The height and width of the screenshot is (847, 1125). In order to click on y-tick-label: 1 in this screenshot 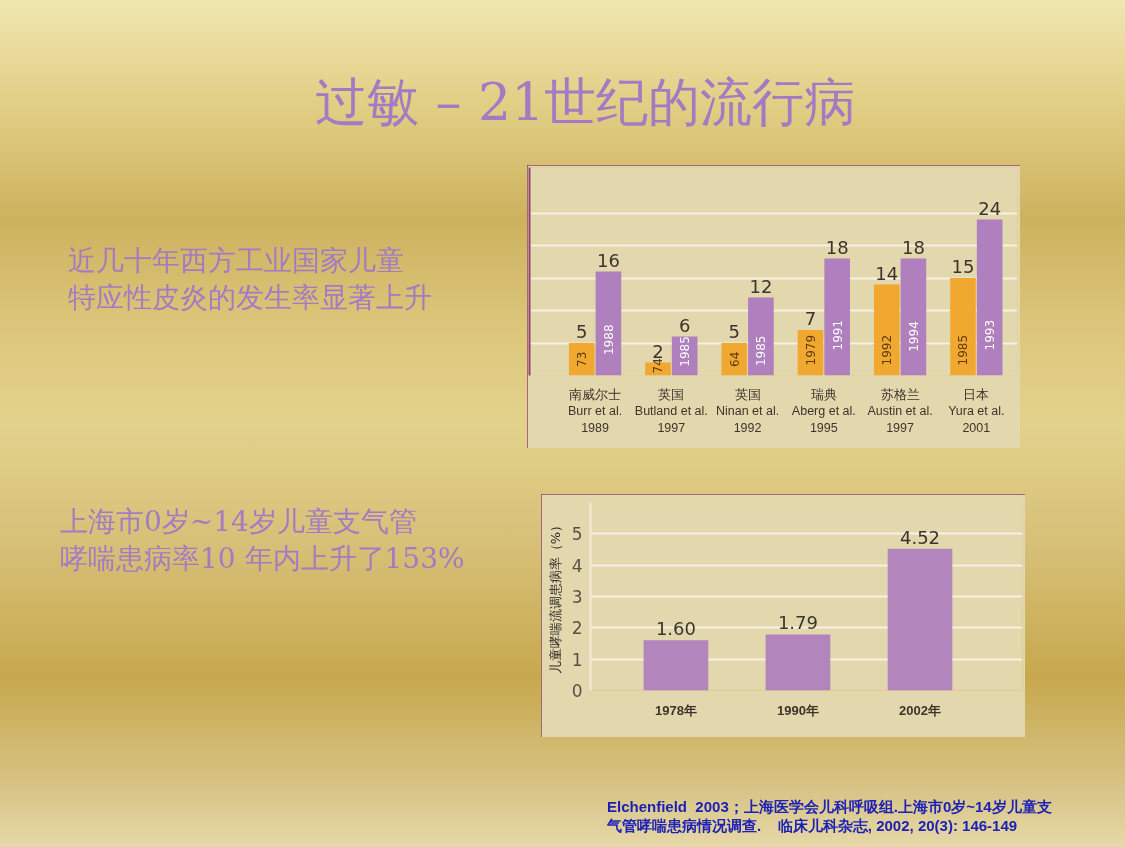, I will do `click(577, 659)`.